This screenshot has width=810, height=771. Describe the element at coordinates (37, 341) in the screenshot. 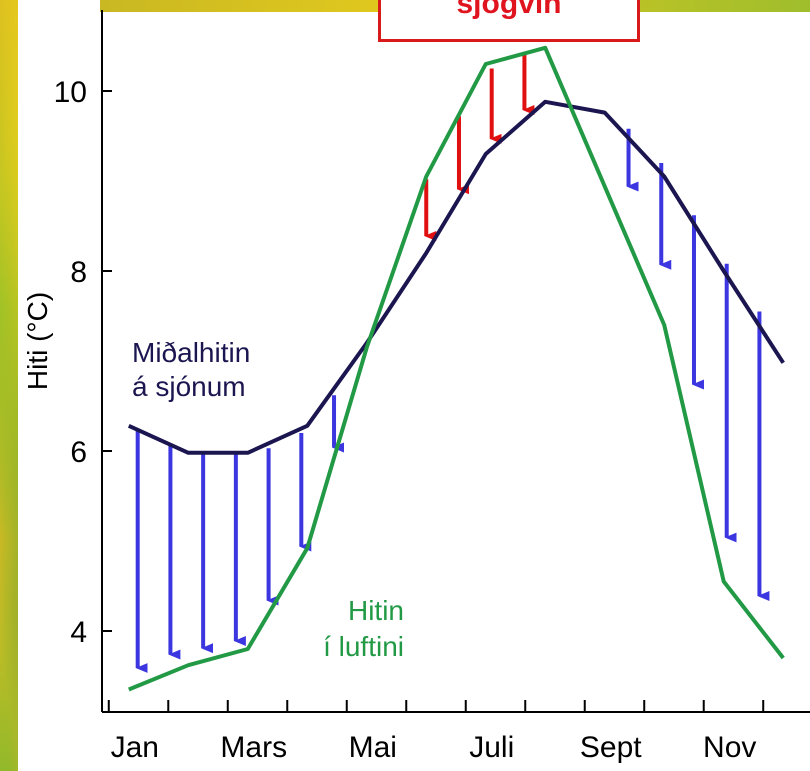

I see `y-axis-label: Hiti (°C)` at that location.